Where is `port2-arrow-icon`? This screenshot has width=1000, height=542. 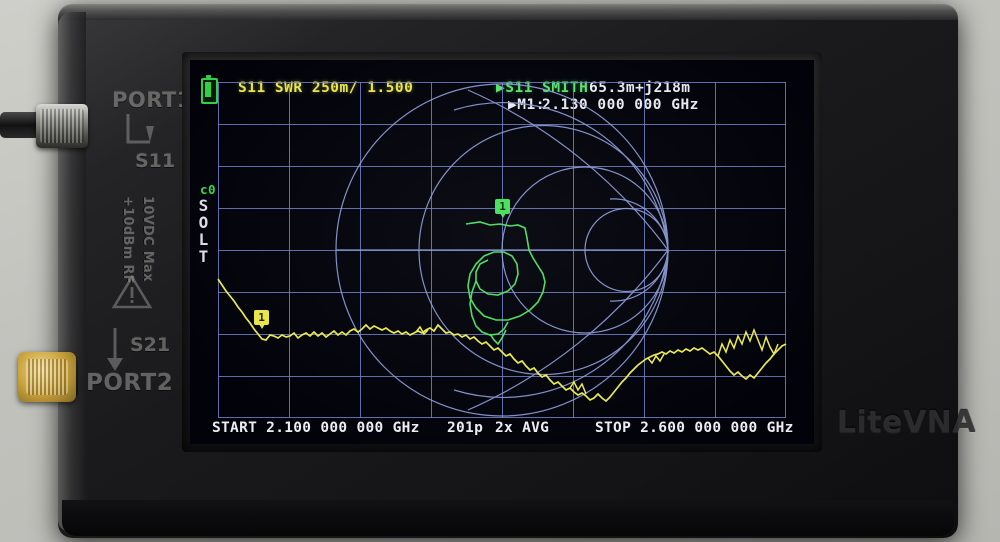
port2-arrow-icon is located at coordinates (115, 349).